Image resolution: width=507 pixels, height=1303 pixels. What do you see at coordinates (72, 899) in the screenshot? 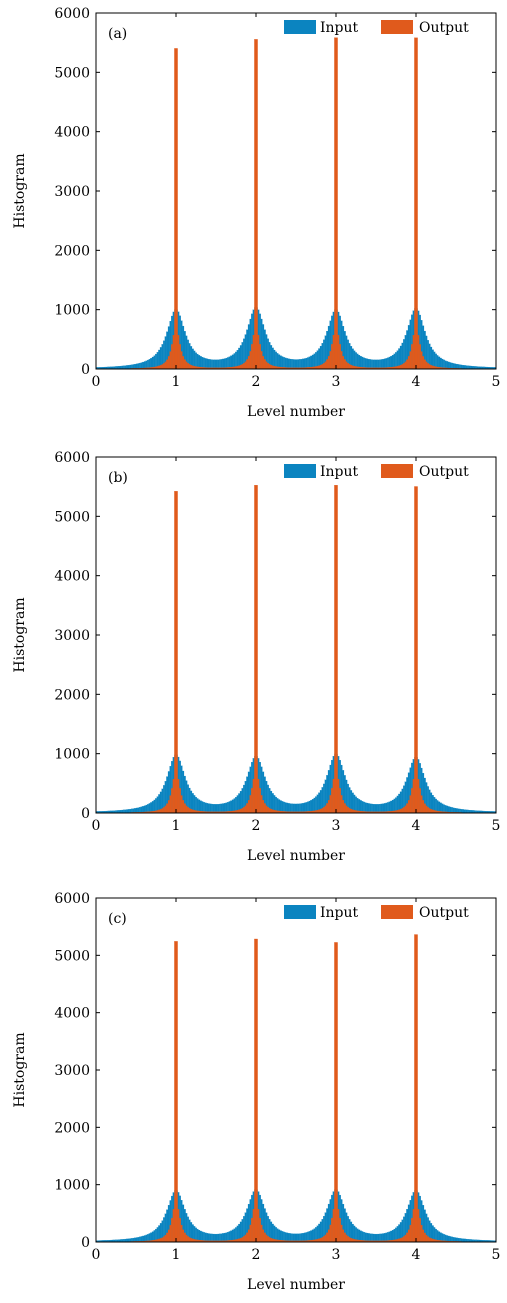
I see `y-tick-label: 6000` at bounding box center [72, 899].